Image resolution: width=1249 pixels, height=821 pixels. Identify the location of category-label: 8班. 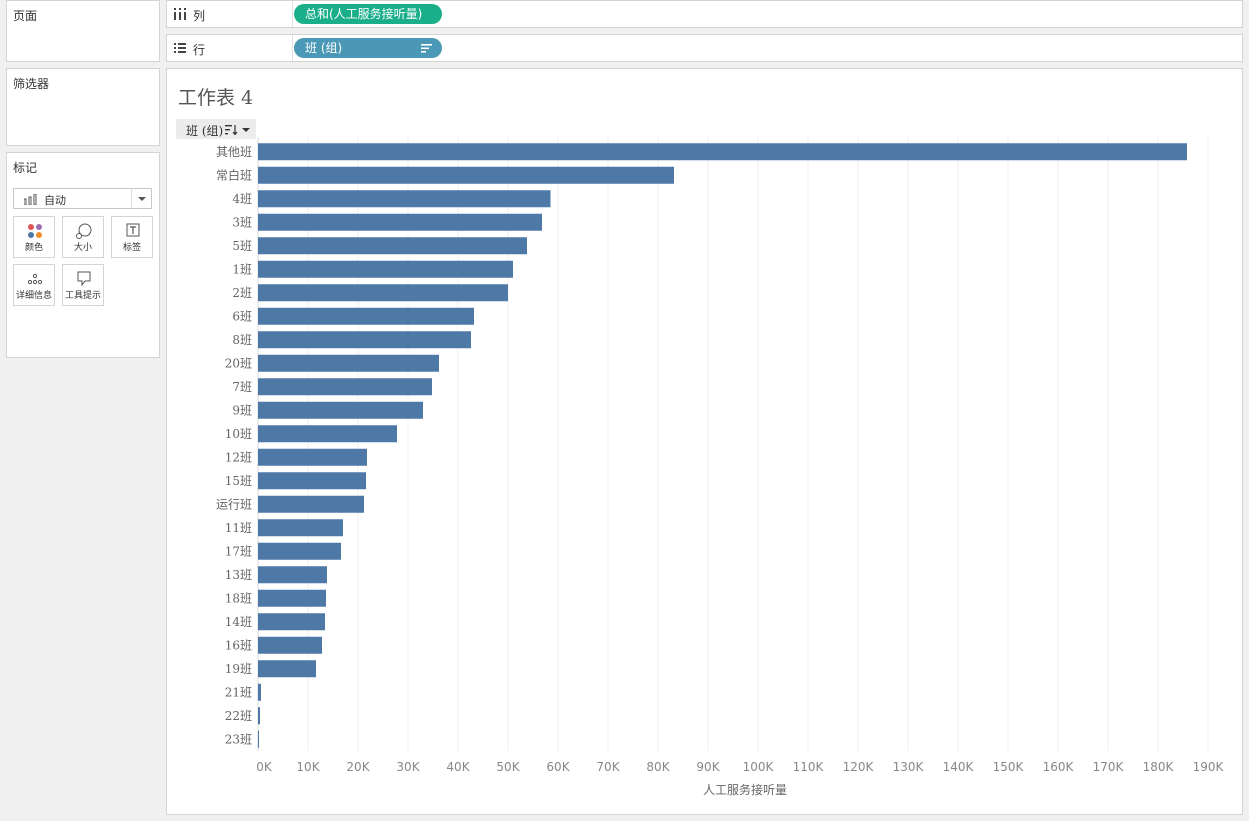
(242, 340).